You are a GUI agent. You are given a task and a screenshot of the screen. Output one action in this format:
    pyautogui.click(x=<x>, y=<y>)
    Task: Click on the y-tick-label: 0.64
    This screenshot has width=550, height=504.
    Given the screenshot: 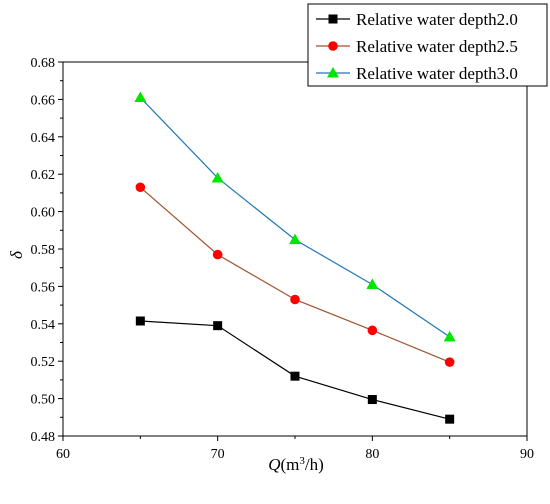 What is the action you would take?
    pyautogui.click(x=43, y=138)
    